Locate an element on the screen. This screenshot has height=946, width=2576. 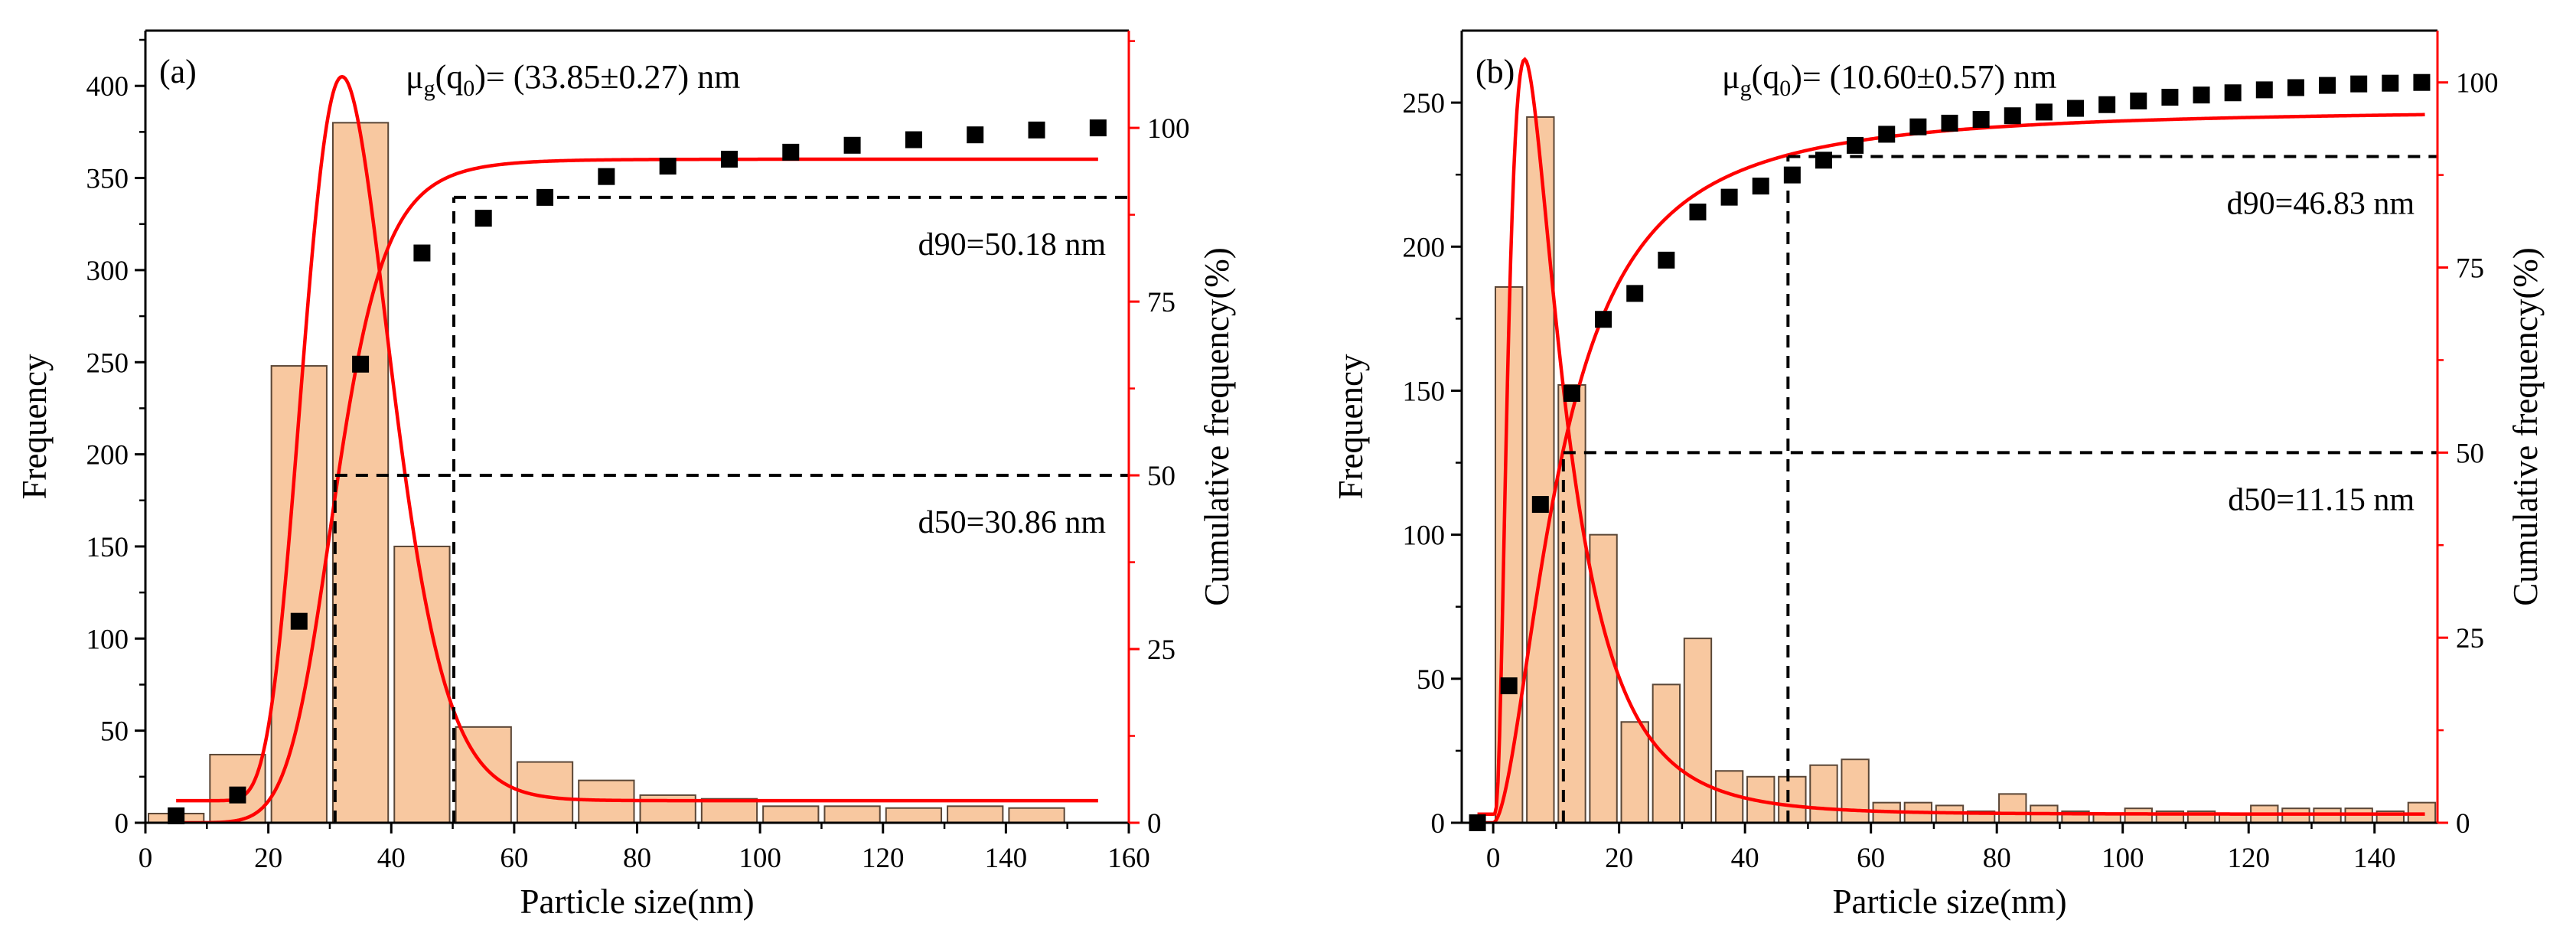
annotation-part: 0 is located at coordinates (468, 88).